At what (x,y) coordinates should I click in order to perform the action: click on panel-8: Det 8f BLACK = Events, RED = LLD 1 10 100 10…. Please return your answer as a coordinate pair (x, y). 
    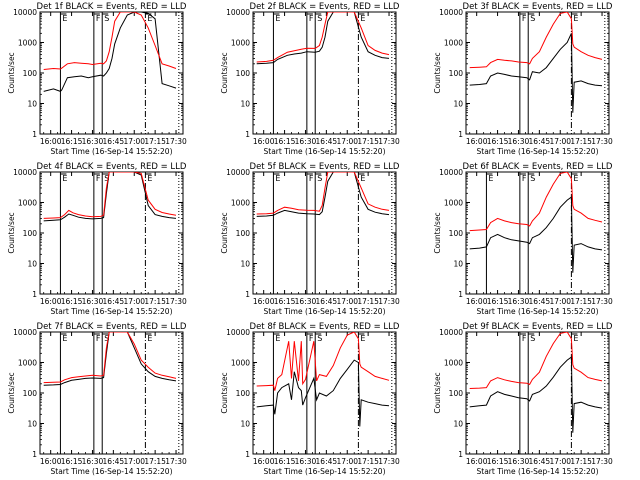
    Looking at the image, I should click on (310, 399).